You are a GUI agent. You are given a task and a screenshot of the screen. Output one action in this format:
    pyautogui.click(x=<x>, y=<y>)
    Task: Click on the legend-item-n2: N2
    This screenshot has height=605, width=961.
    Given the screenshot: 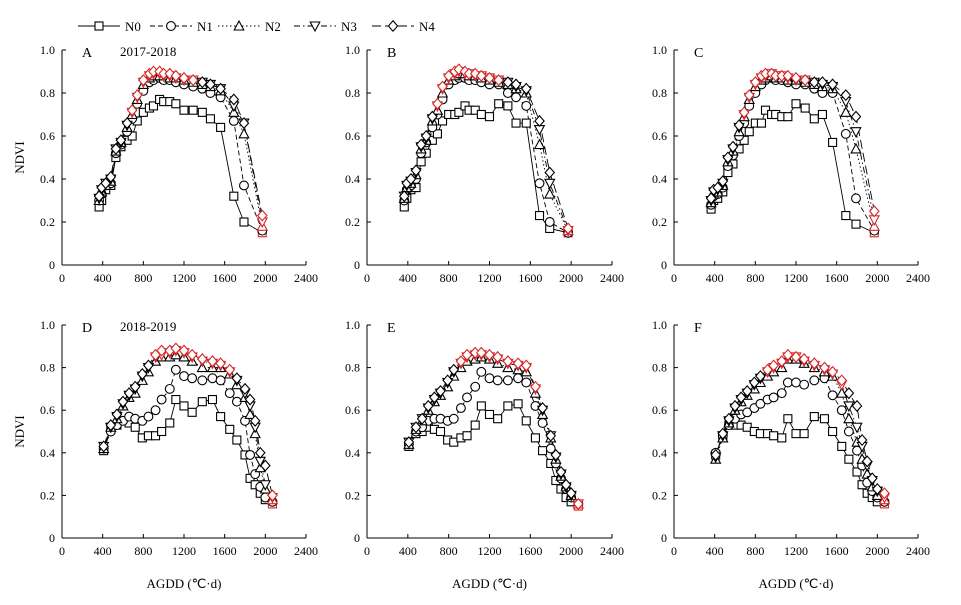 What is the action you would take?
    pyautogui.click(x=249, y=26)
    